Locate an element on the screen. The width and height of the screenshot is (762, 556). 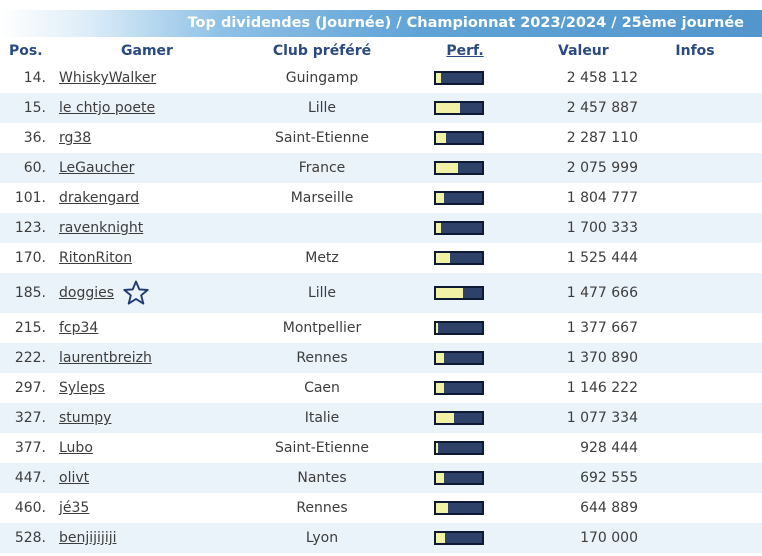
dividend-value: 692 555 is located at coordinates (609, 478).